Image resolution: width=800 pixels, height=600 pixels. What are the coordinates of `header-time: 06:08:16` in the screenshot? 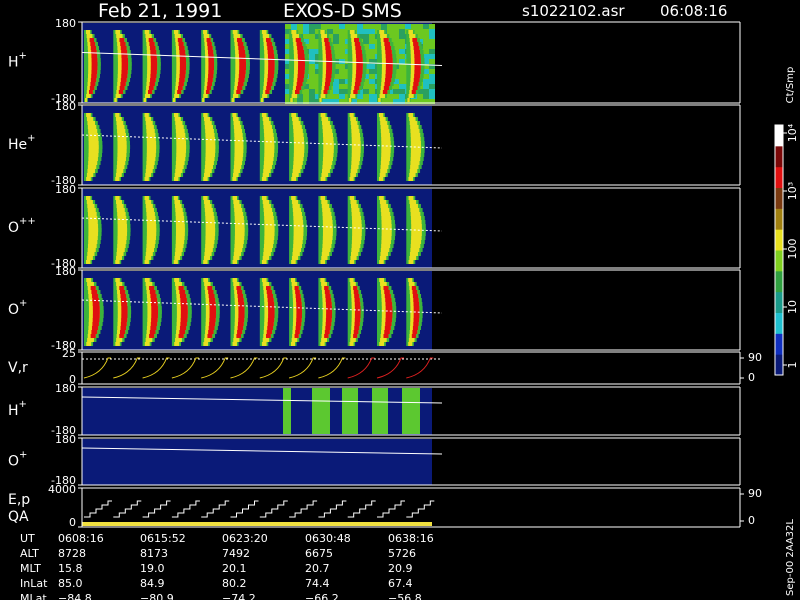 It's located at (693, 11).